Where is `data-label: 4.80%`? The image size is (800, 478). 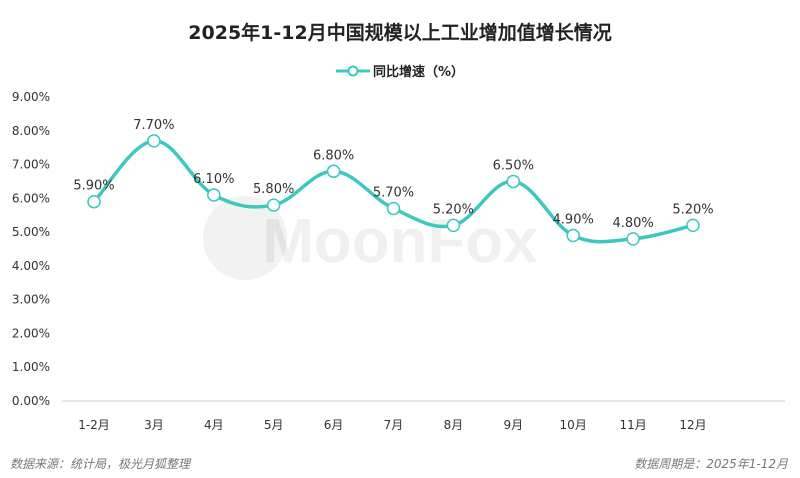
data-label: 4.80% is located at coordinates (632, 223).